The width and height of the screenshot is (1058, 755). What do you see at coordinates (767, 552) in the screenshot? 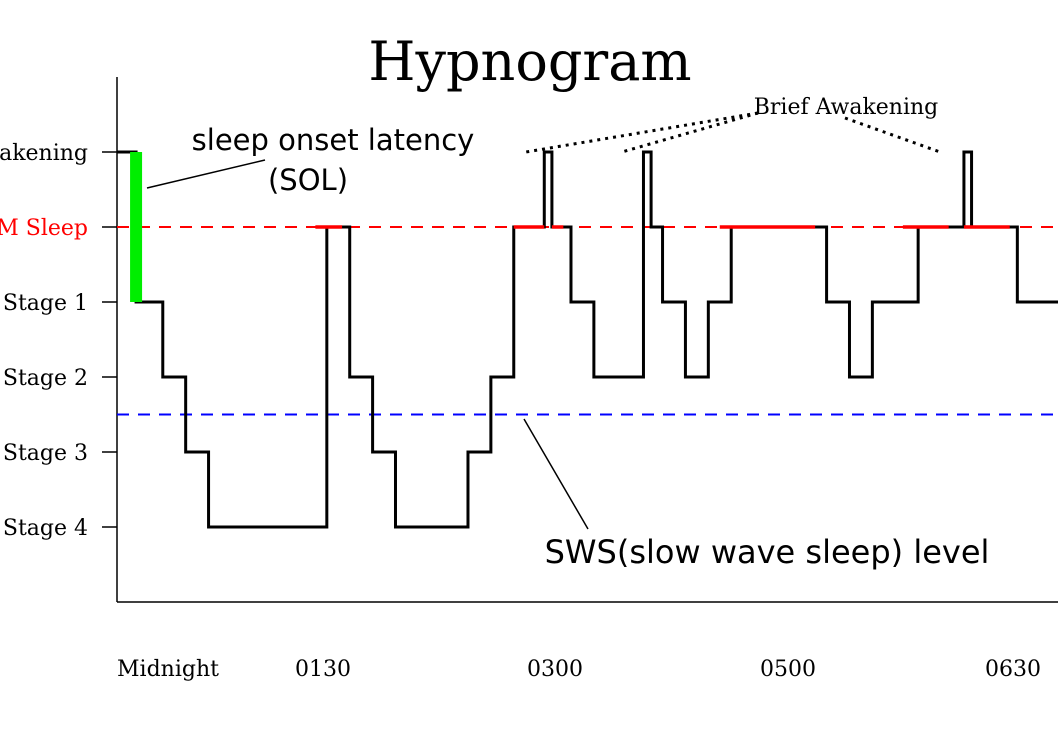
I see `sws-label: SWS(slow wave sleep) level` at bounding box center [767, 552].